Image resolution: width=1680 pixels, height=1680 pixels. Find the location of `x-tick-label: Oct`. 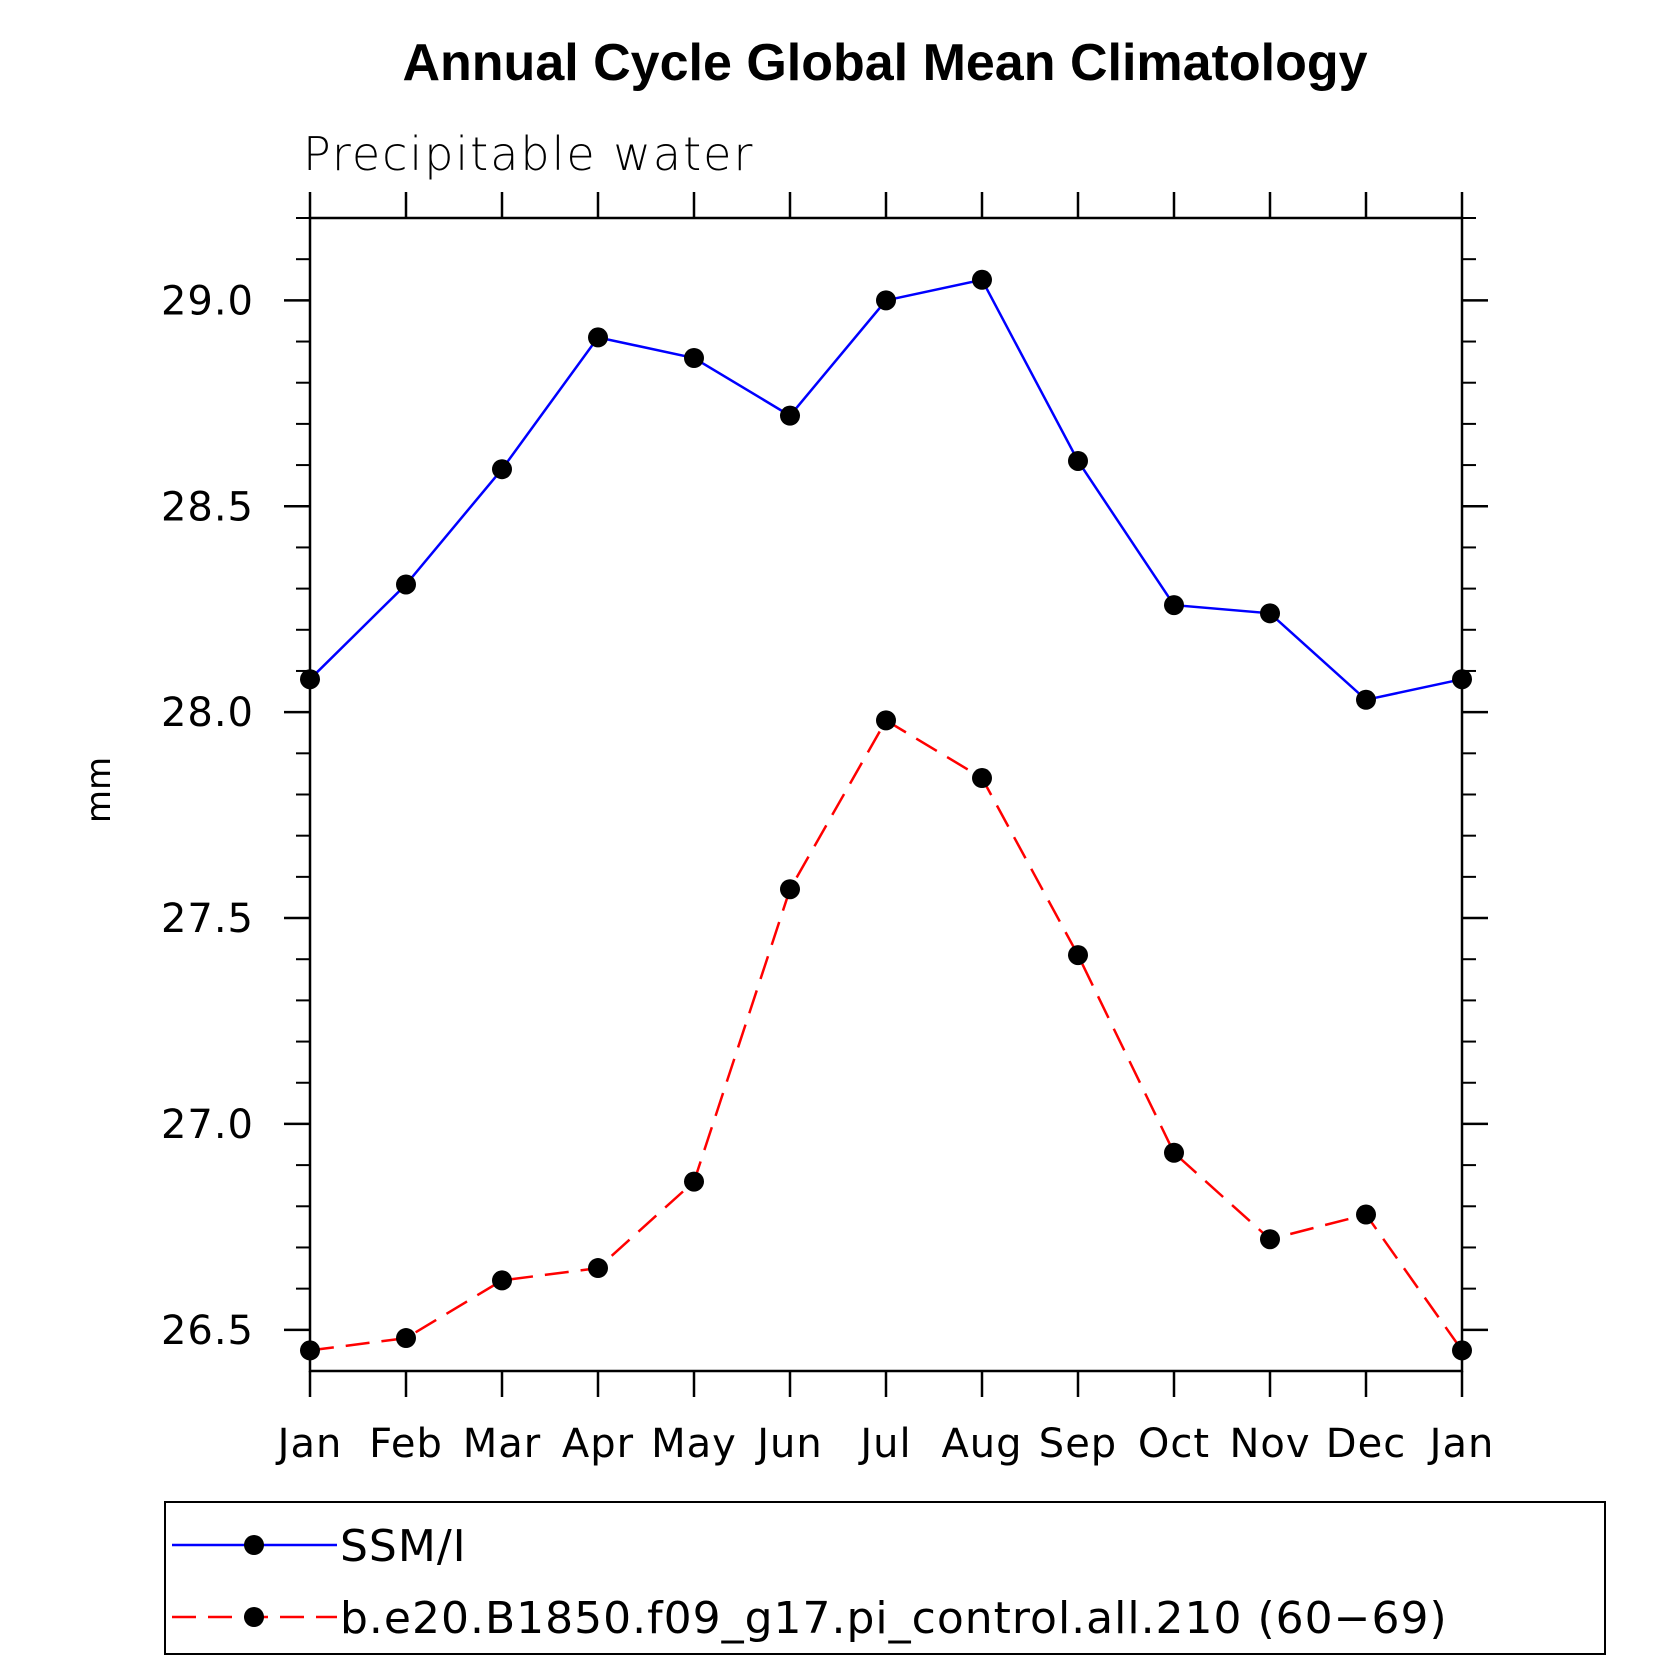

x-tick-label: Oct is located at coordinates (1174, 1444).